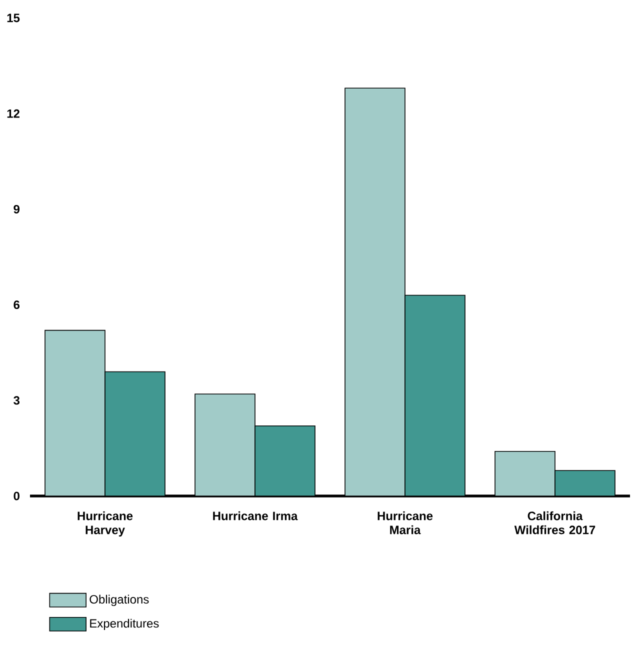 The width and height of the screenshot is (634, 667). I want to click on x-tick-label: Hurricane Harvey, so click(105, 524).